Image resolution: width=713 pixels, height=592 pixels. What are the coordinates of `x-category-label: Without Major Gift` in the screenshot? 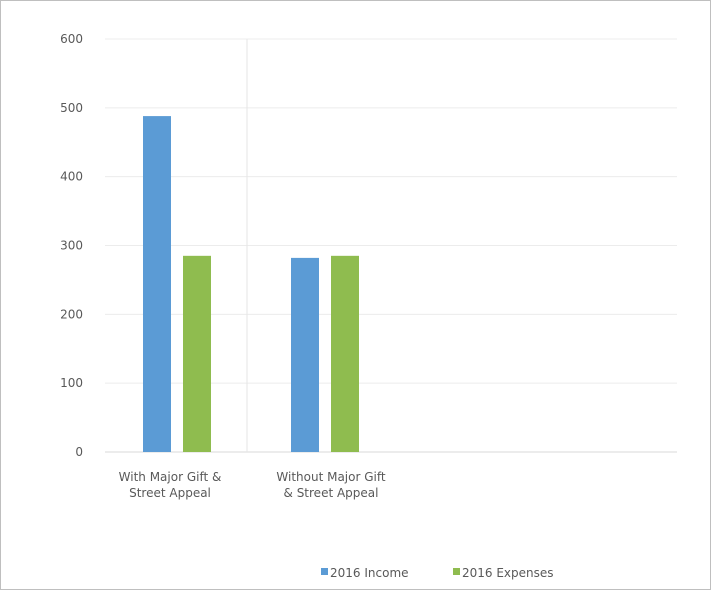 It's located at (330, 477).